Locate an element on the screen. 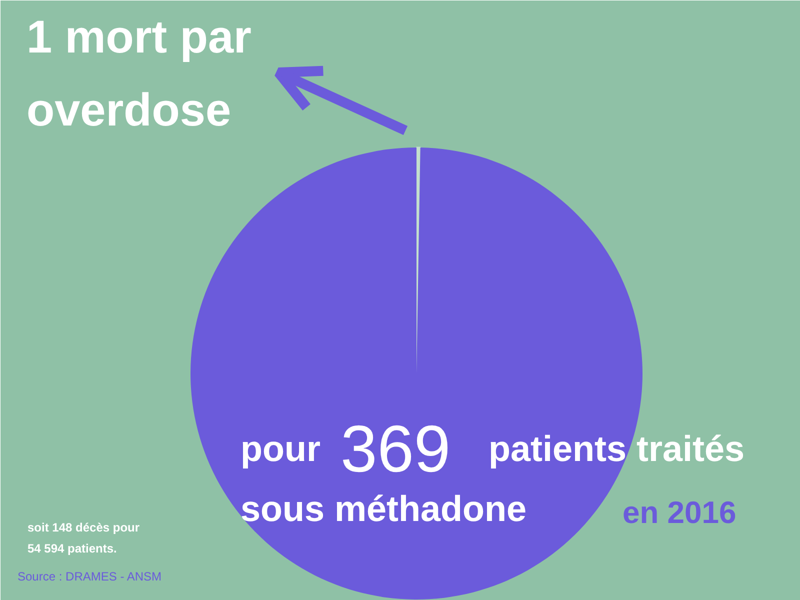 The image size is (800, 600). text: sous méthadone is located at coordinates (383, 508).